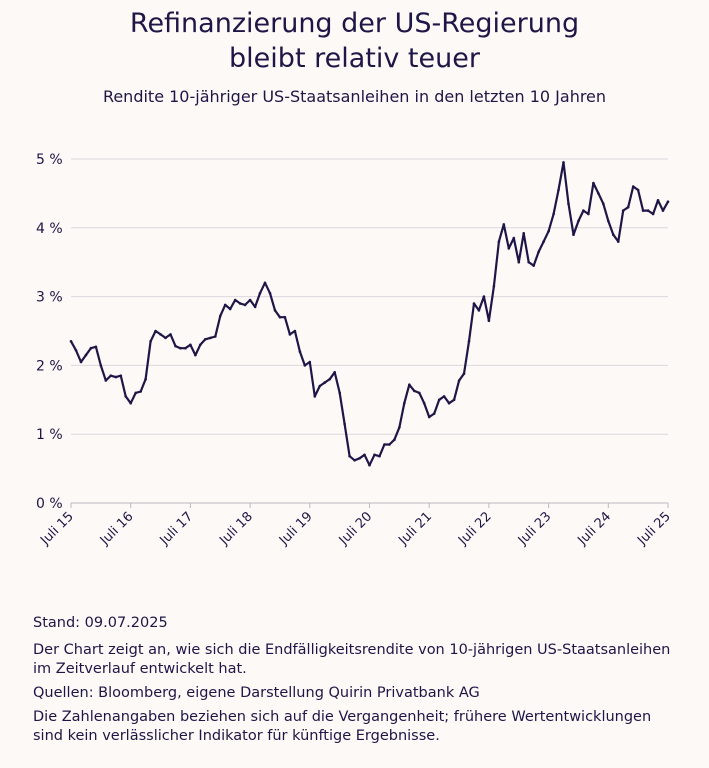 This screenshot has width=709, height=768. I want to click on x-tick-label: Juli 18, so click(236, 529).